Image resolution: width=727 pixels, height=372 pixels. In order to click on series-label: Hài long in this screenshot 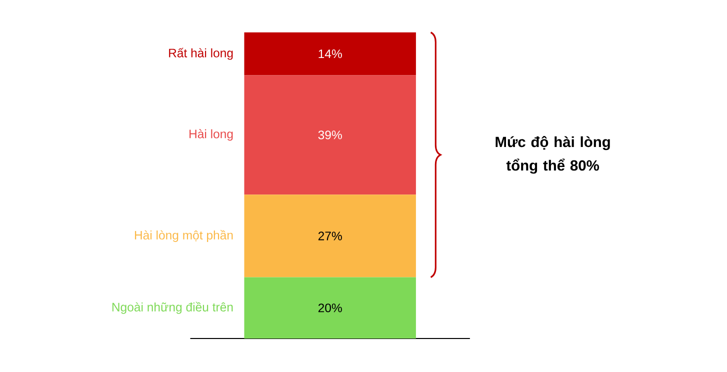, I will do `click(211, 135)`.